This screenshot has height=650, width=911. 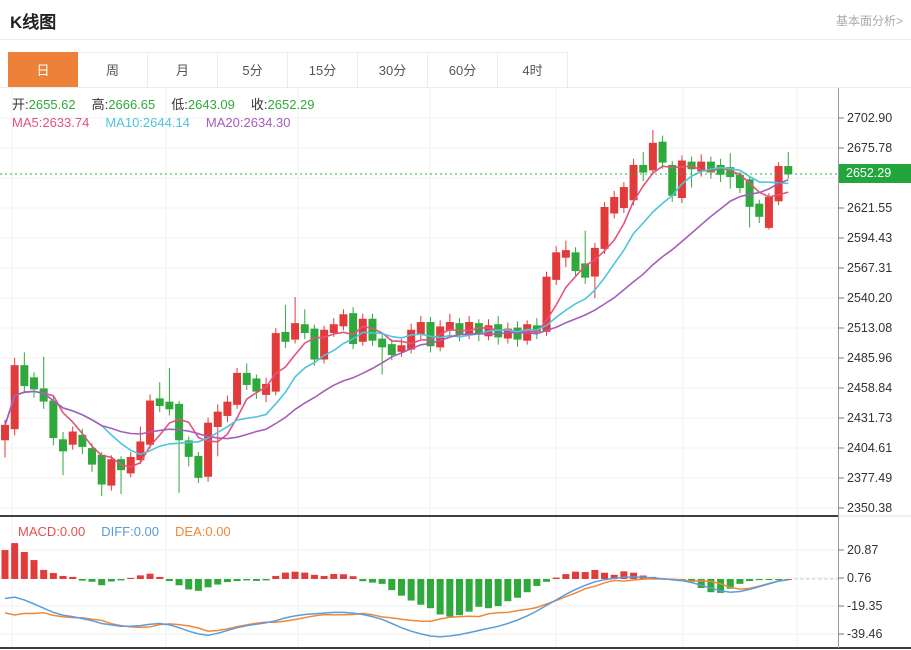 I want to click on page-title: K线图, so click(x=33, y=22).